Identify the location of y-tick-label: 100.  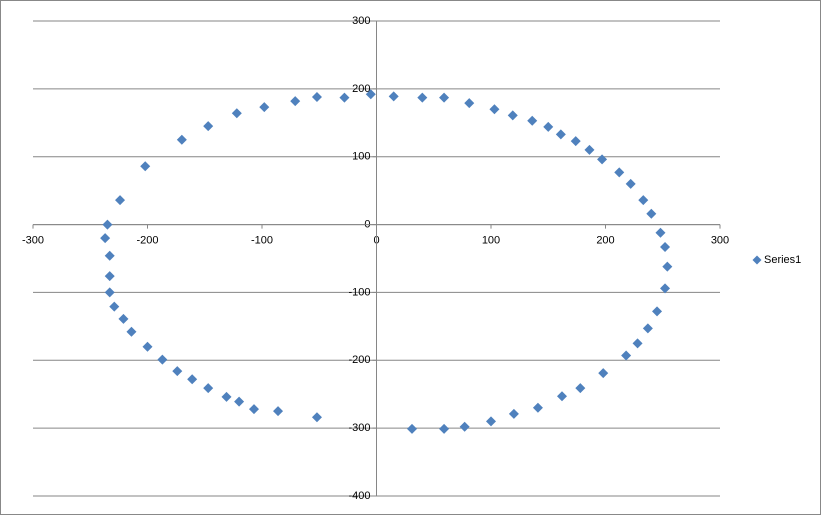
(361, 157).